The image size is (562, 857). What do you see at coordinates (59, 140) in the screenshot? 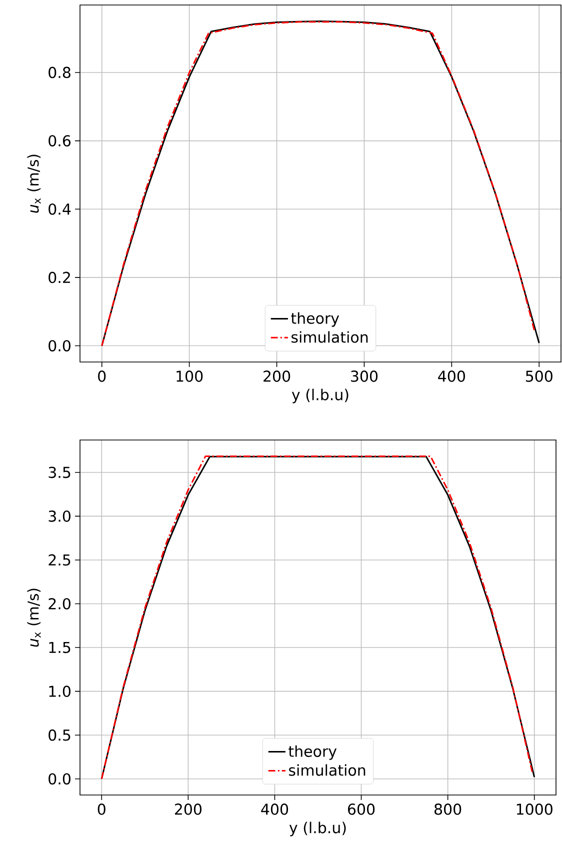
I see `y-tick-label: 0.6` at bounding box center [59, 140].